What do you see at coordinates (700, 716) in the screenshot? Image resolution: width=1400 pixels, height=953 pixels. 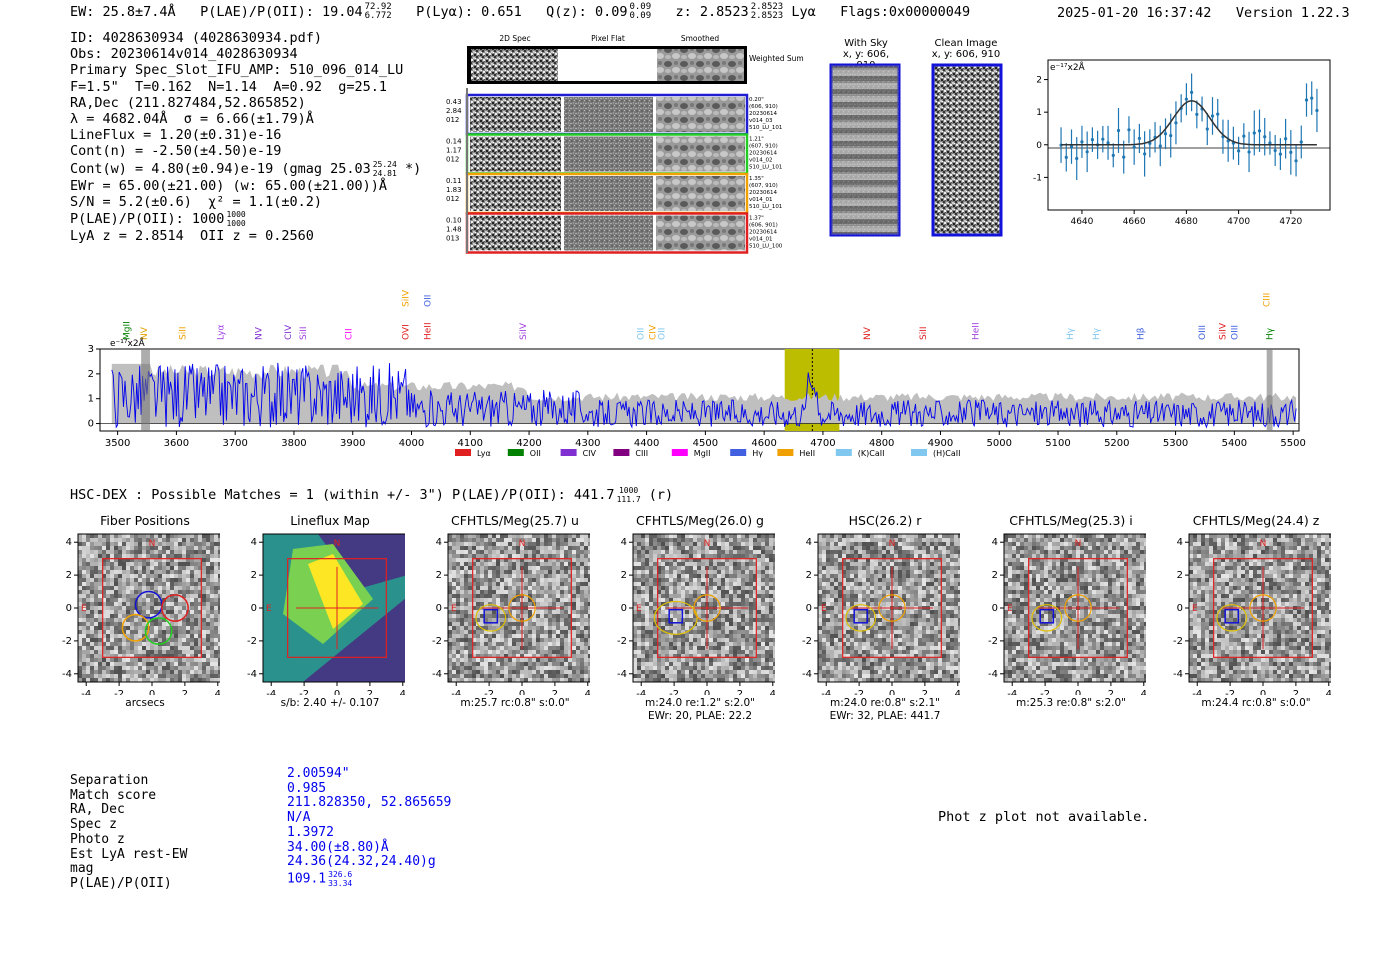 I see `stamp-caption-2: EWr: 20, PLAE: 22.2` at bounding box center [700, 716].